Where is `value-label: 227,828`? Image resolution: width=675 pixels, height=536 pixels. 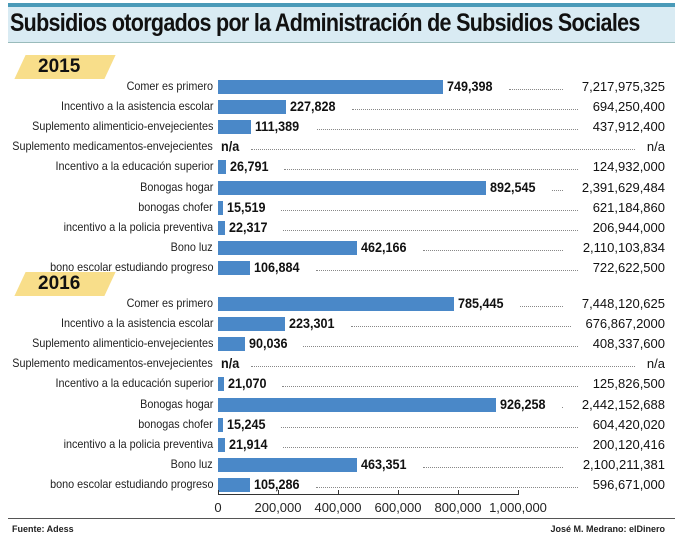
value-label: 227,828 is located at coordinates (313, 106).